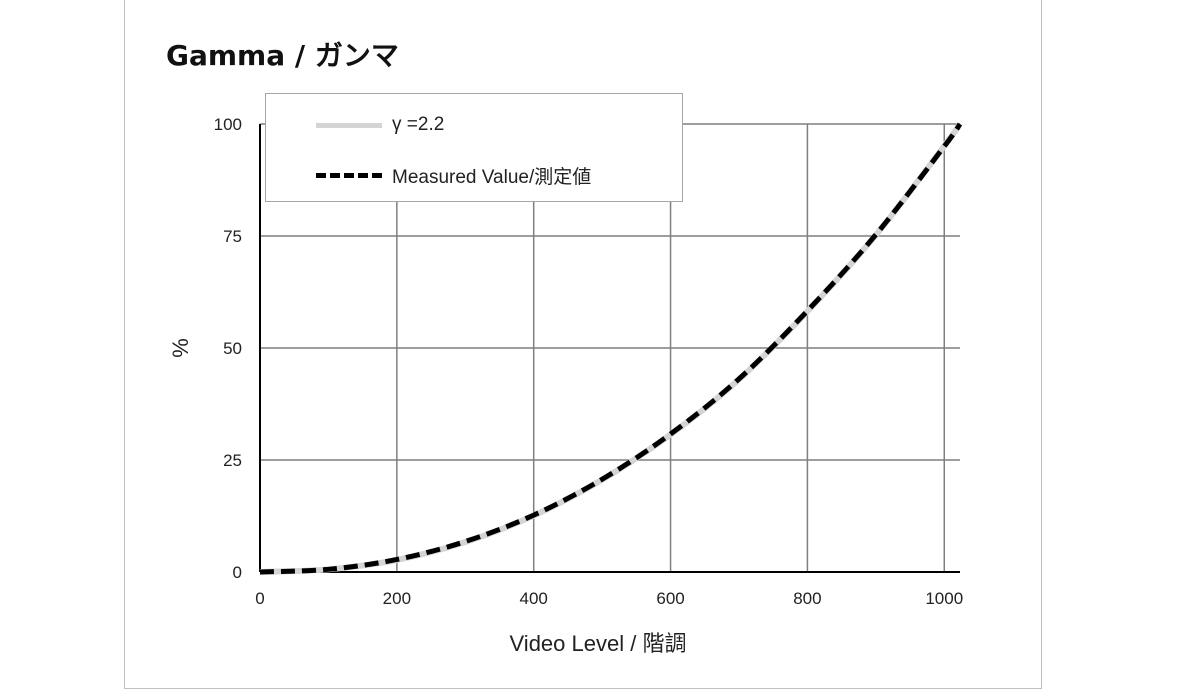 The image size is (1200, 700). What do you see at coordinates (282, 55) in the screenshot?
I see `chart-title: Gamma / ガンマ` at bounding box center [282, 55].